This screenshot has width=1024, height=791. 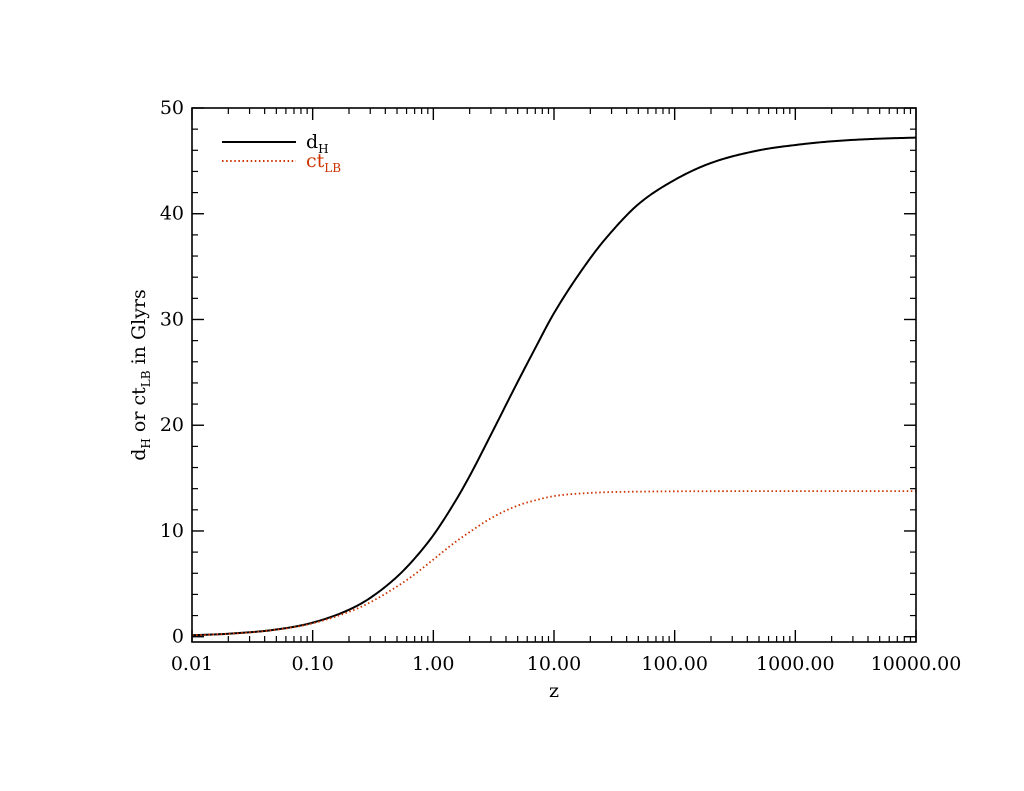 What do you see at coordinates (554, 664) in the screenshot?
I see `x-tick-label: 10.00` at bounding box center [554, 664].